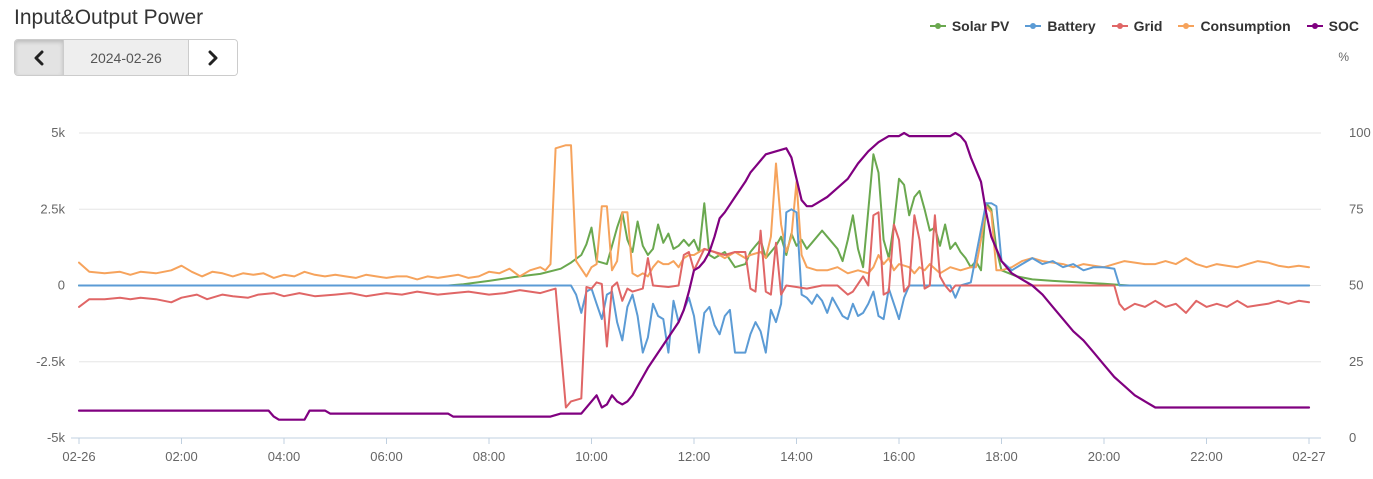 Image resolution: width=1373 pixels, height=479 pixels. What do you see at coordinates (1104, 456) in the screenshot?
I see `x-tick-label: 20:00` at bounding box center [1104, 456].